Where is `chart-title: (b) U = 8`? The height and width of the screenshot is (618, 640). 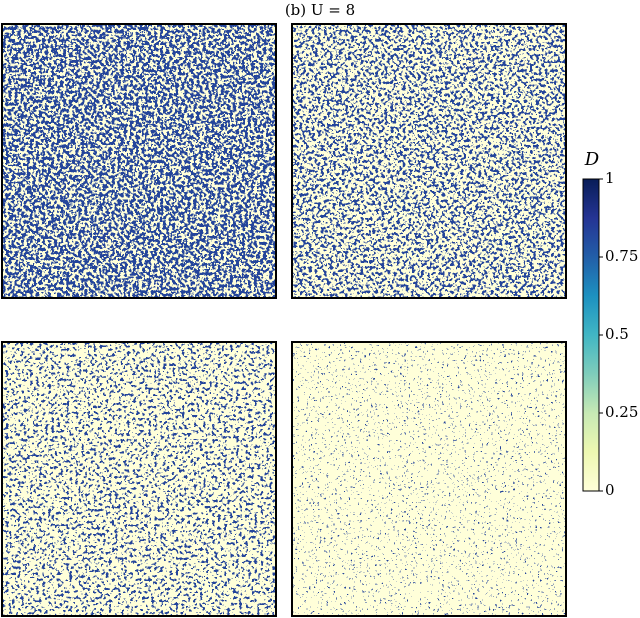
chart-title: (b) U = 8 is located at coordinates (320, 10).